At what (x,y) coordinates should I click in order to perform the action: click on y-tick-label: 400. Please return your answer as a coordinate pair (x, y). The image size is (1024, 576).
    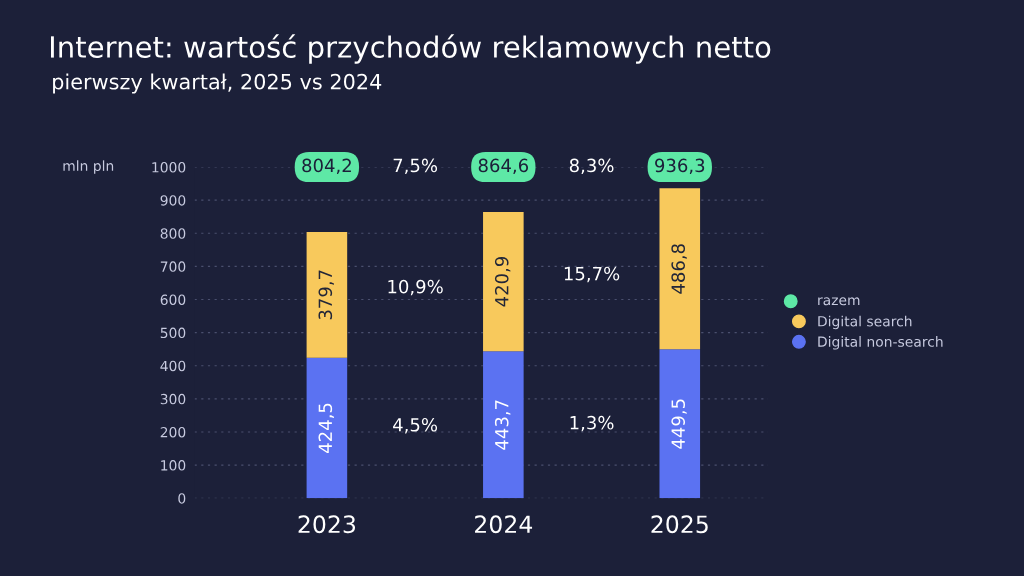
    Looking at the image, I should click on (173, 366).